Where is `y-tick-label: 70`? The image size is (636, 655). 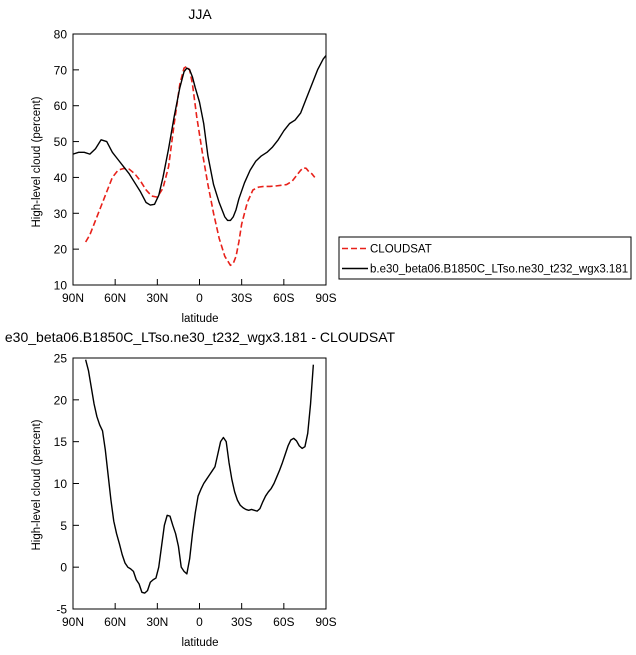
y-tick-label: 70 is located at coordinates (61, 70).